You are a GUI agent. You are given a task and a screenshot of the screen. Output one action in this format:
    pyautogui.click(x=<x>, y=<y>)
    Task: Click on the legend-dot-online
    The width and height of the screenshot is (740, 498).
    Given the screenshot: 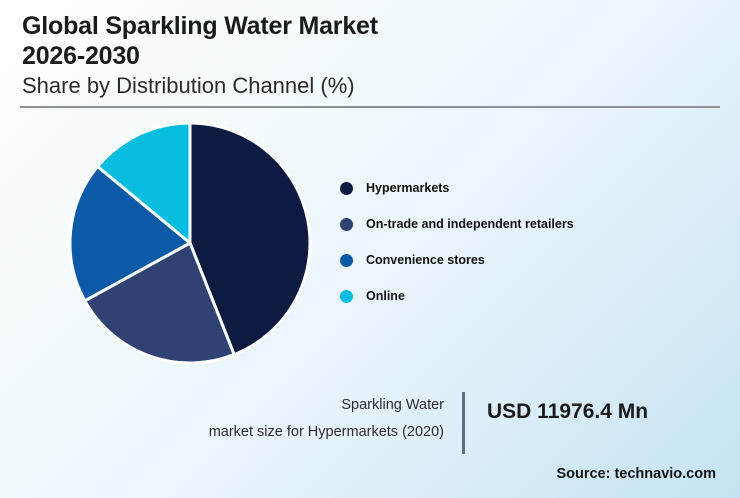 What is the action you would take?
    pyautogui.click(x=346, y=296)
    